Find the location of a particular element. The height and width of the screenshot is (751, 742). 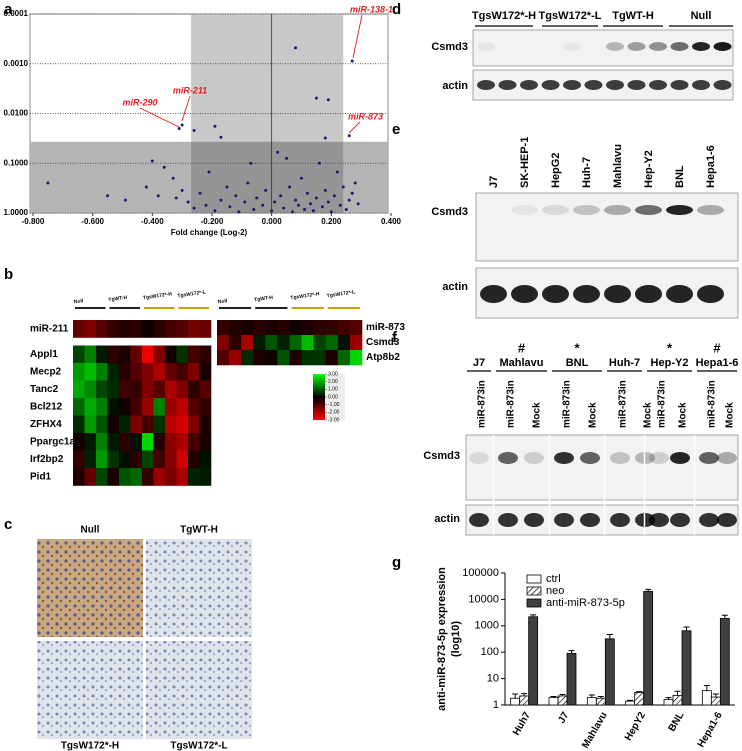

lane-label: miR-873in is located at coordinates (623, 404).